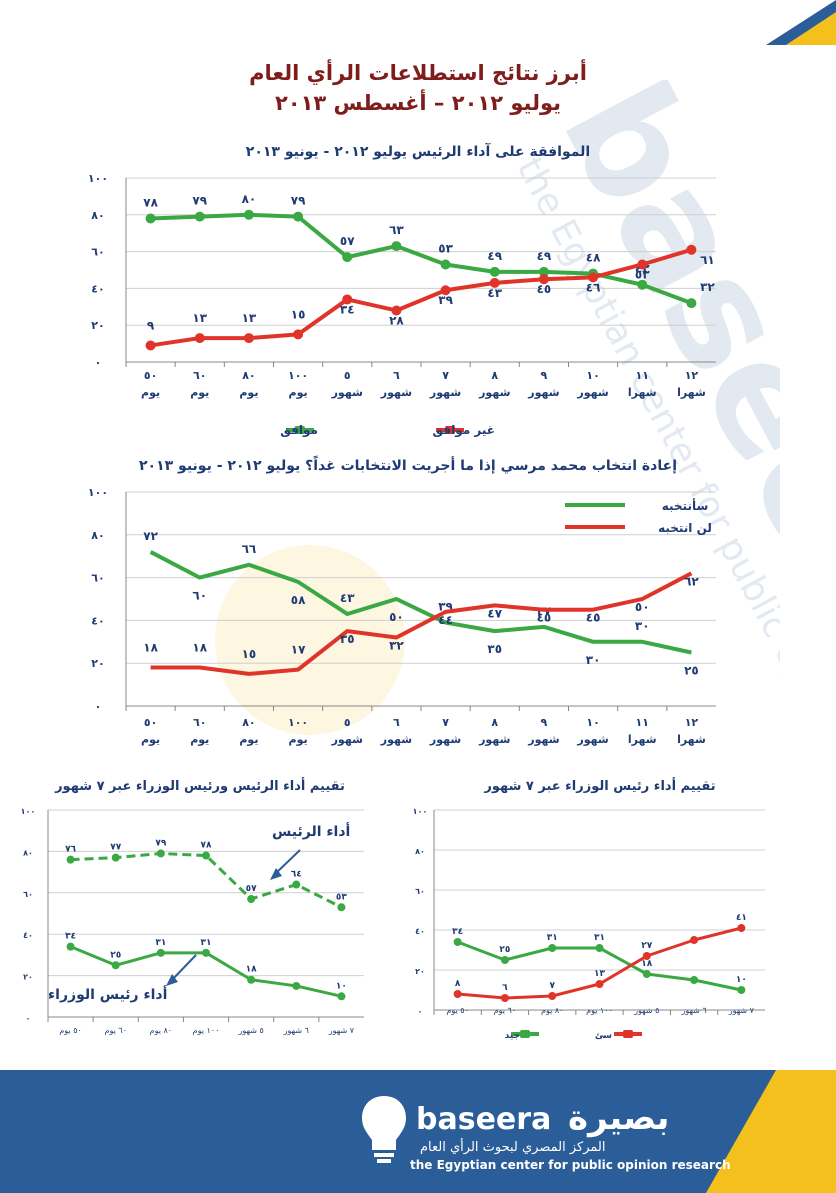 Image resolution: width=836 pixels, height=1193 pixels. I want to click on data-label: ٨٠, so click(249, 199).